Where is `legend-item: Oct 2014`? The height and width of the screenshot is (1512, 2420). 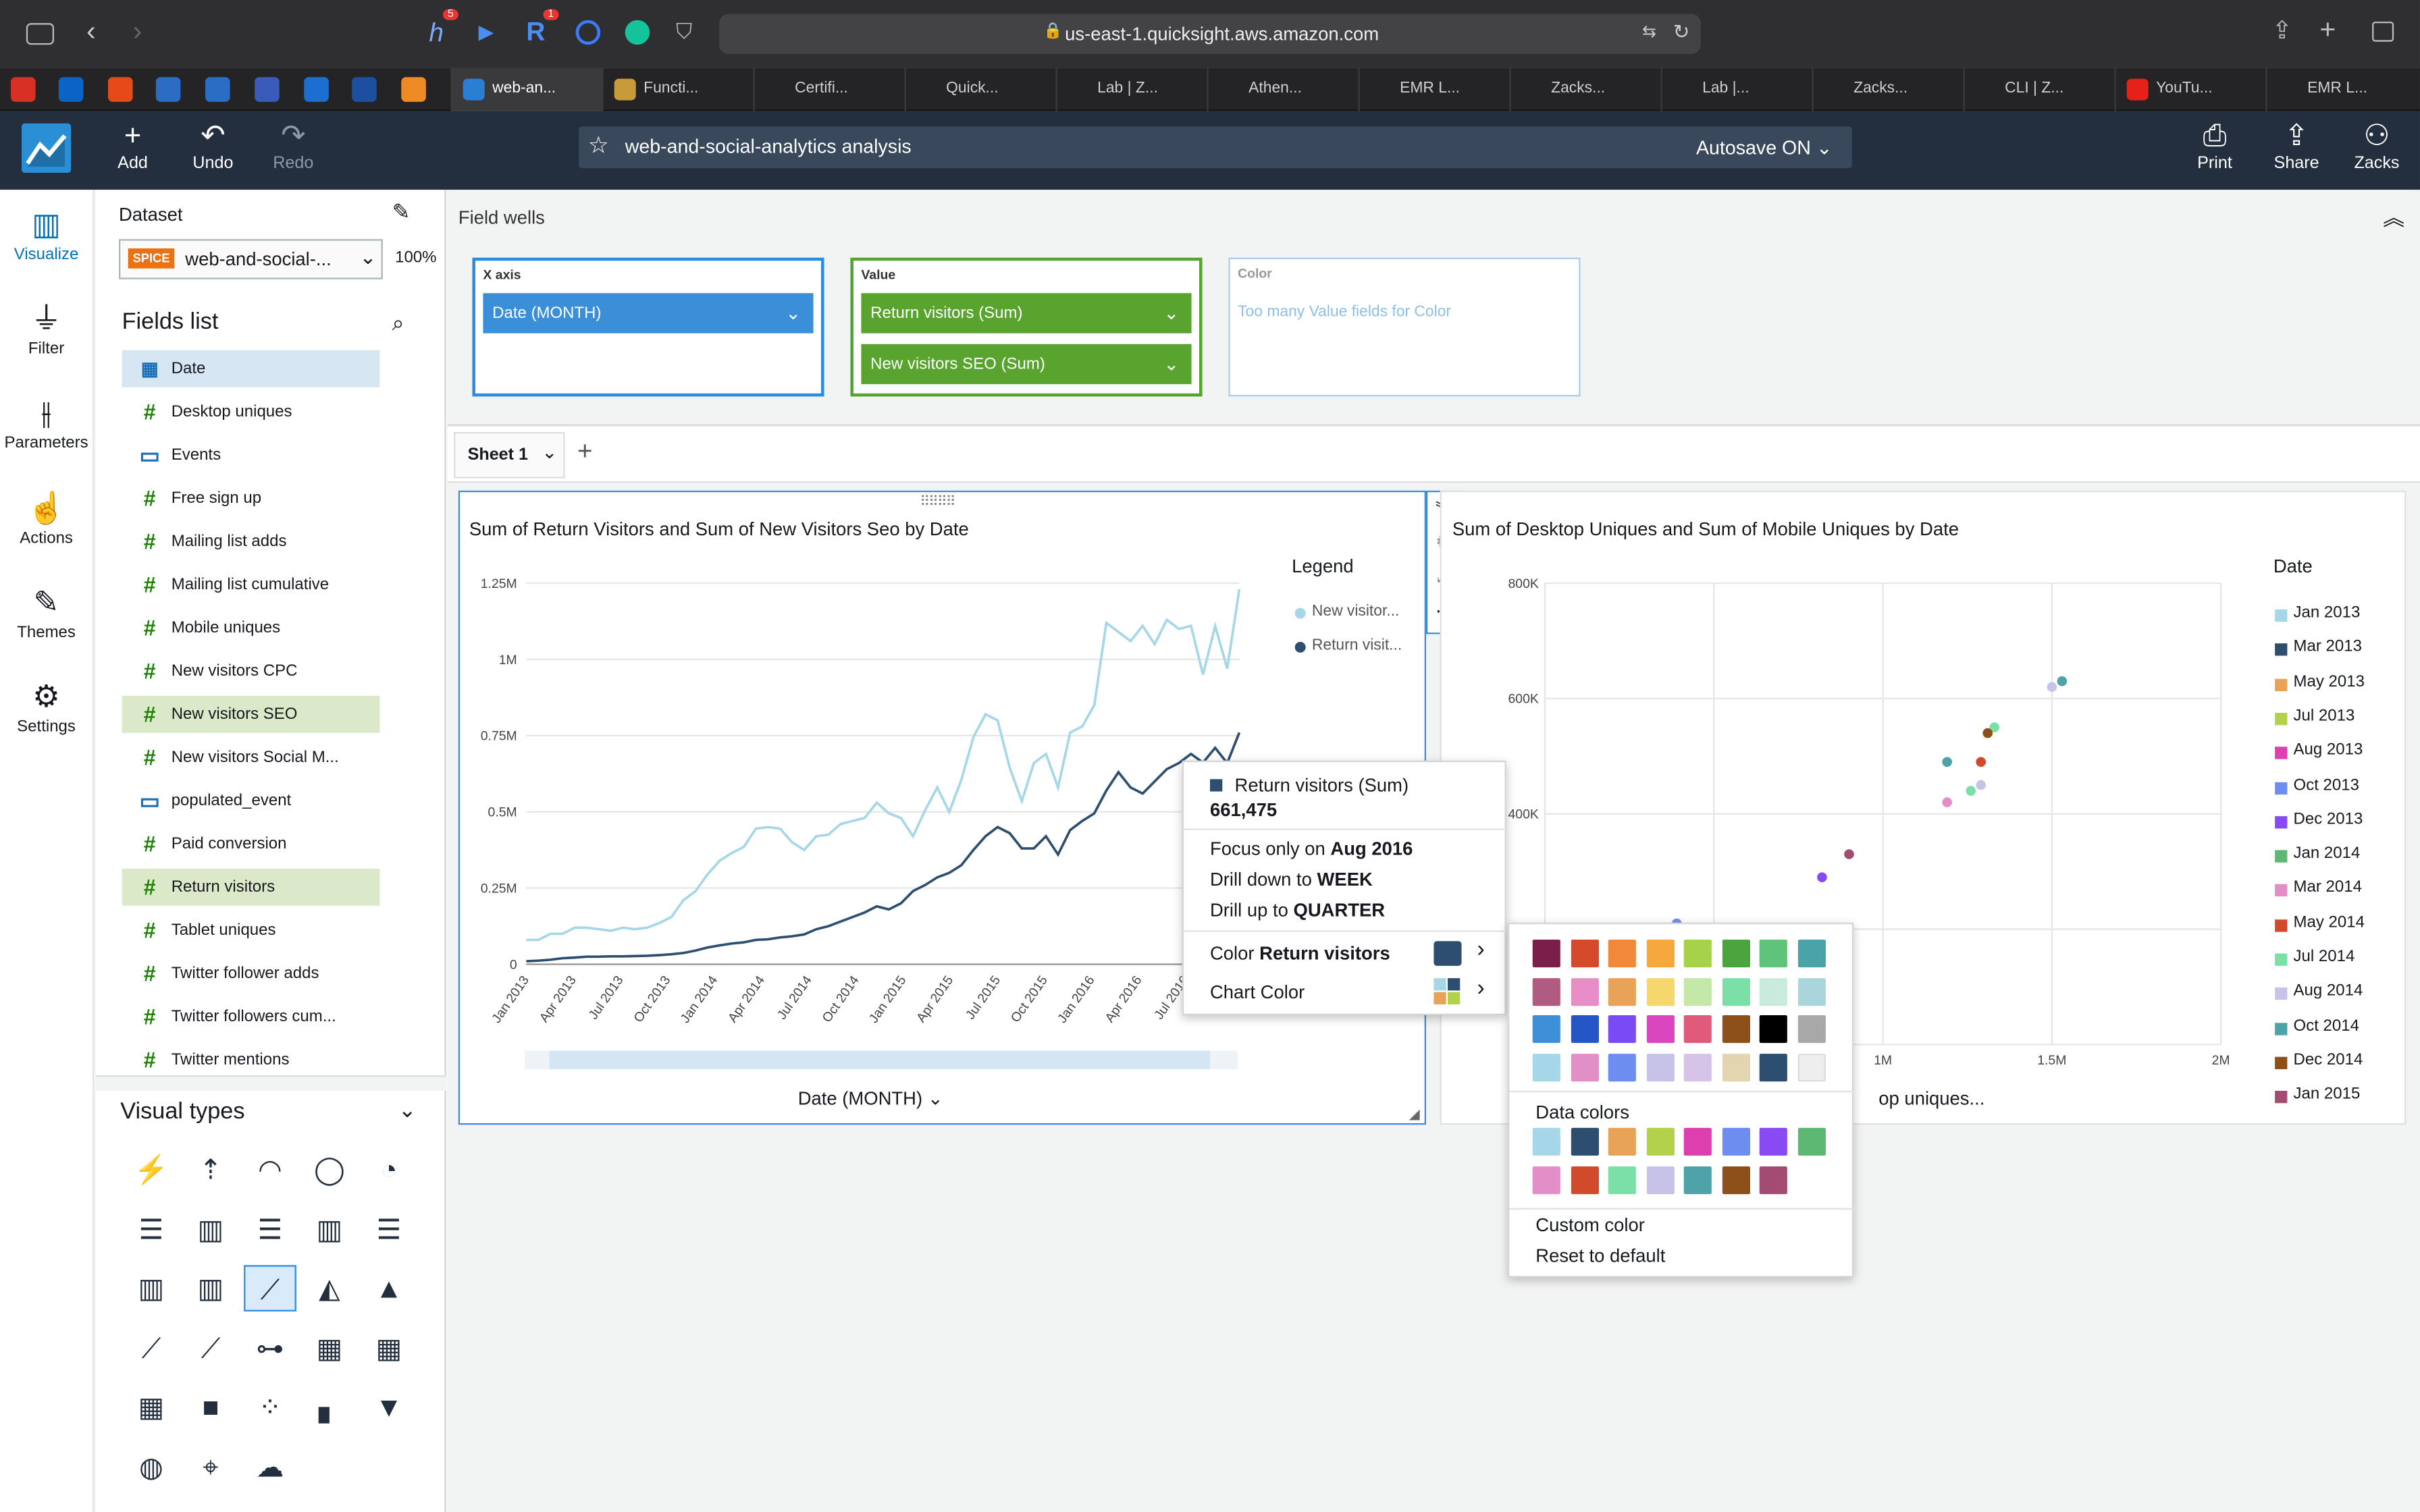 legend-item: Oct 2014 is located at coordinates (2326, 1025).